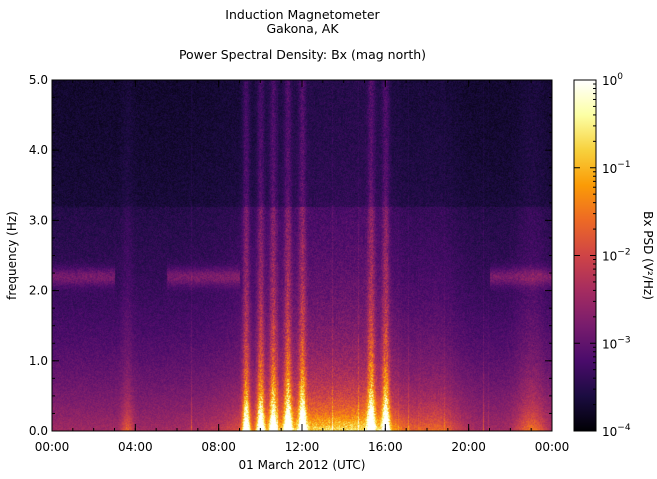 The height and width of the screenshot is (479, 657). What do you see at coordinates (302, 447) in the screenshot?
I see `x-tick-label: 12:00` at bounding box center [302, 447].